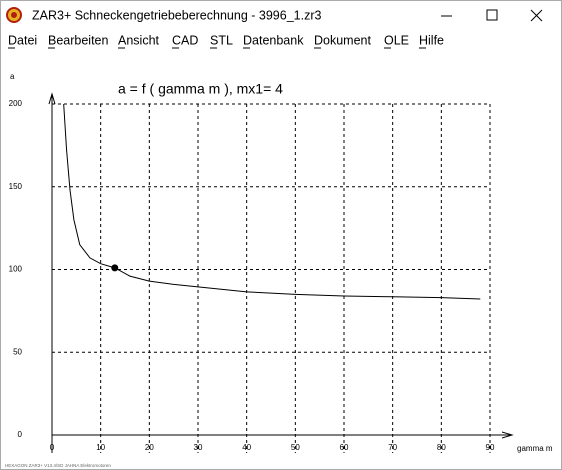 The width and height of the screenshot is (562, 470). What do you see at coordinates (12, 76) in the screenshot?
I see `y-axis-label: a` at bounding box center [12, 76].